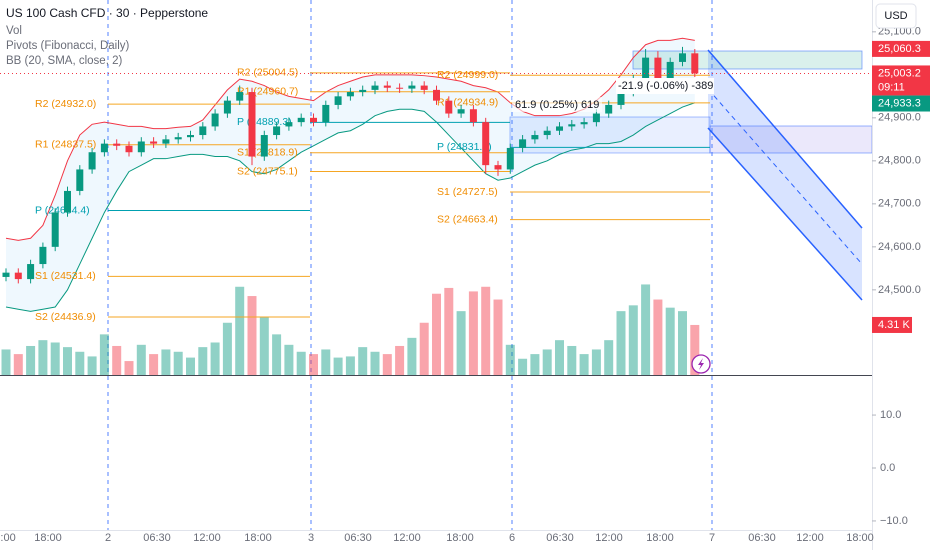 This screenshot has width=932, height=550. I want to click on pivot-label: R2 (24999.0), so click(467, 75).